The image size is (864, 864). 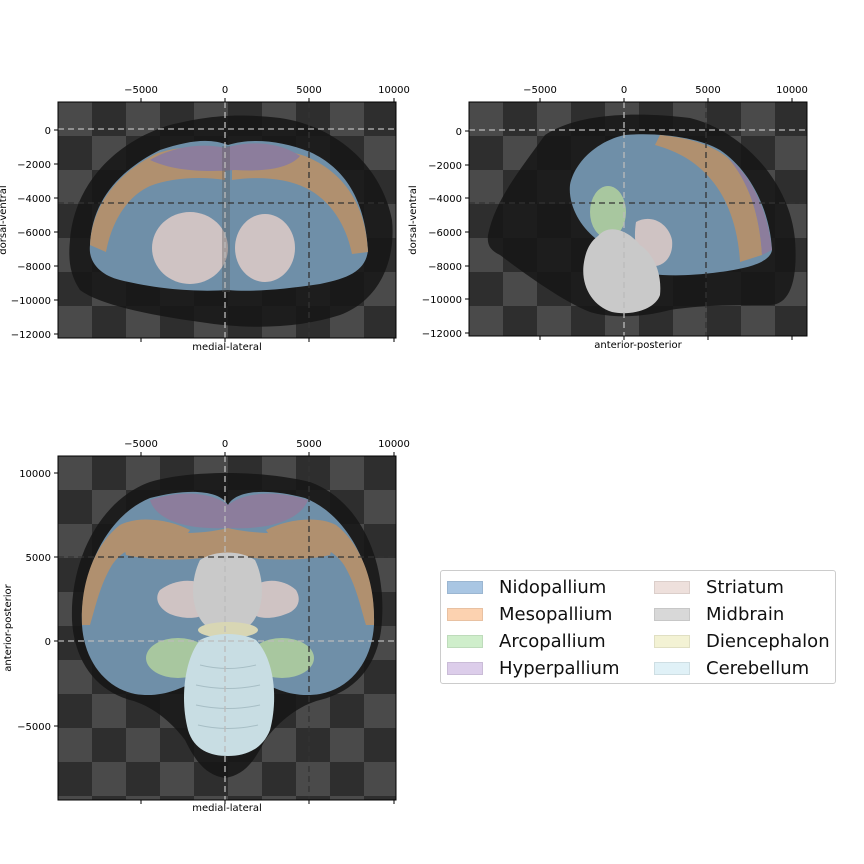 What do you see at coordinates (638, 345) in the screenshot?
I see `x-axis-label: anterior-posterior` at bounding box center [638, 345].